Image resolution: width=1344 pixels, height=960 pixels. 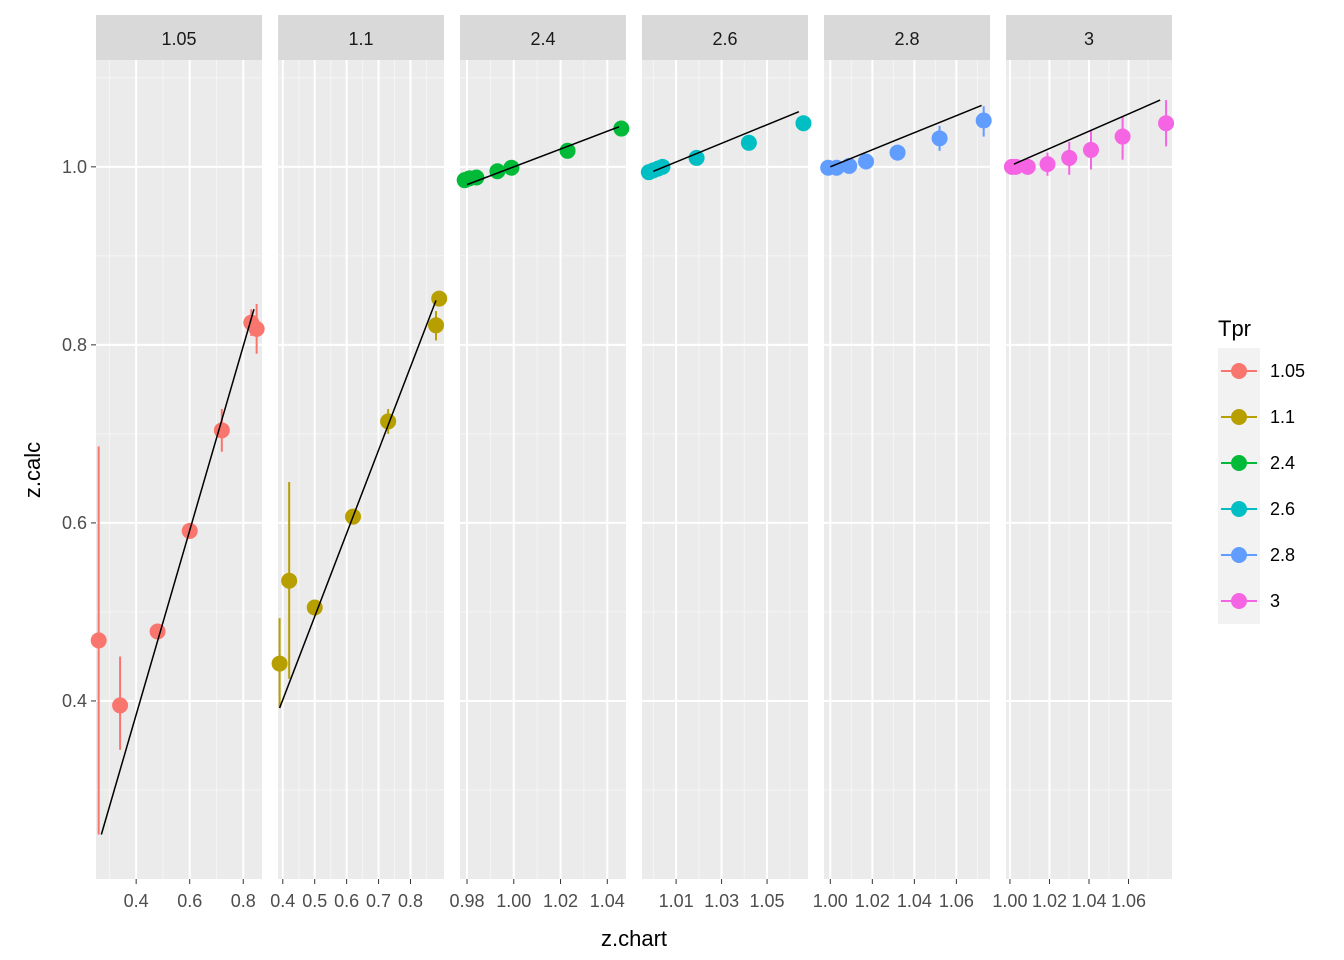 I want to click on facet-strip-label: 3, so click(x=1089, y=39).